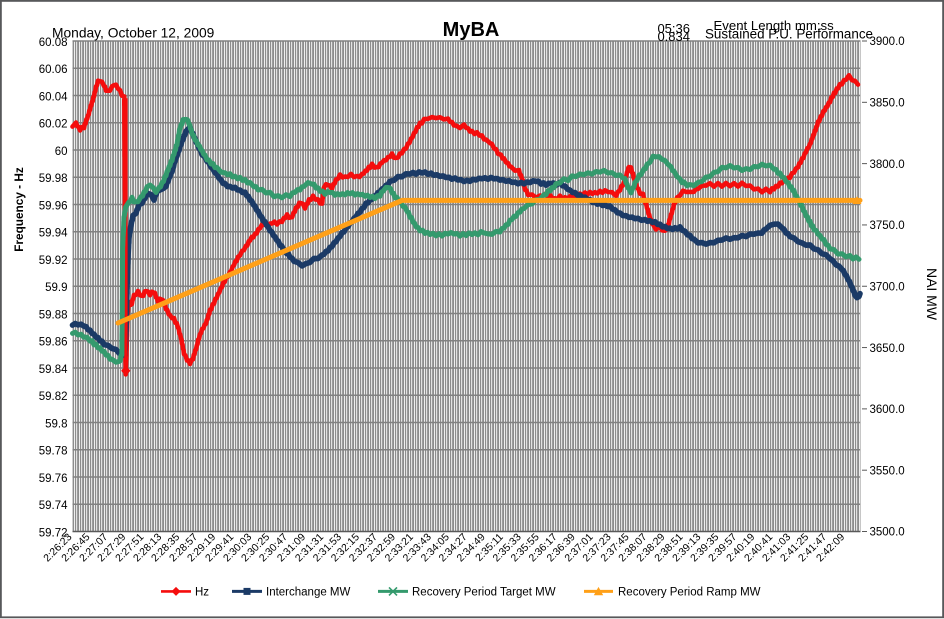 The image size is (944, 619). Describe the element at coordinates (887, 287) in the screenshot. I see `svg-text: 3700.0` at that location.